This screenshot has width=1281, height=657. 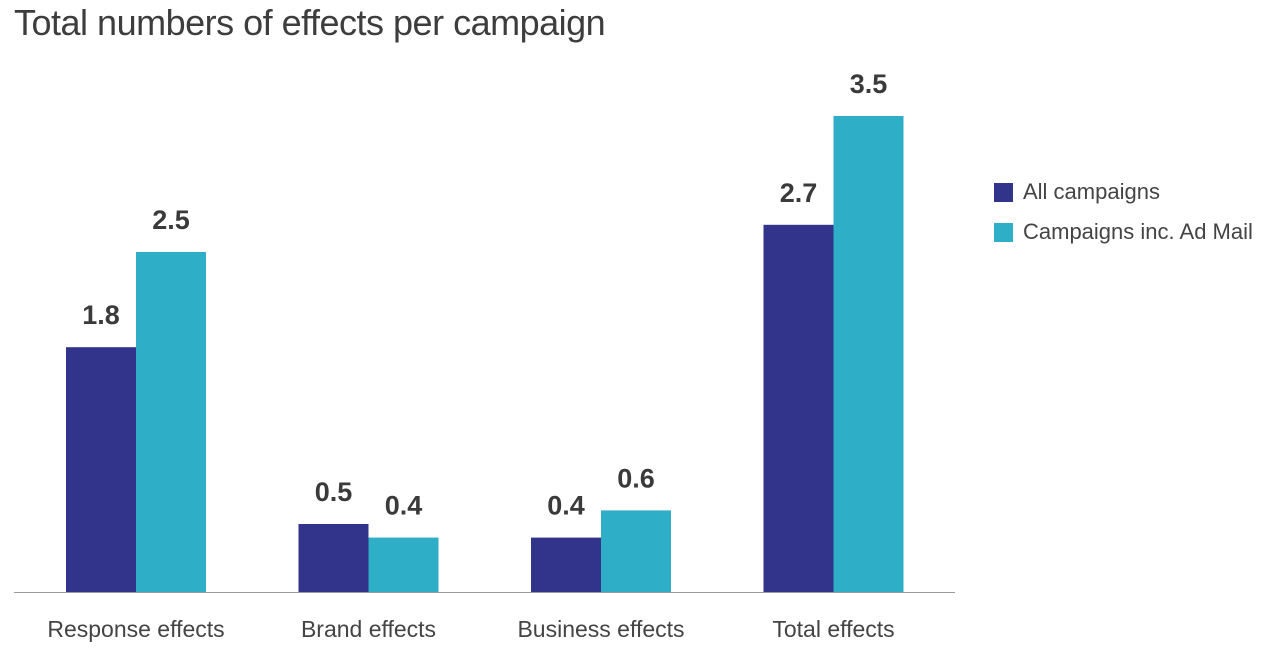 I want to click on bar-response-effects-all-campaigns, so click(x=101, y=469).